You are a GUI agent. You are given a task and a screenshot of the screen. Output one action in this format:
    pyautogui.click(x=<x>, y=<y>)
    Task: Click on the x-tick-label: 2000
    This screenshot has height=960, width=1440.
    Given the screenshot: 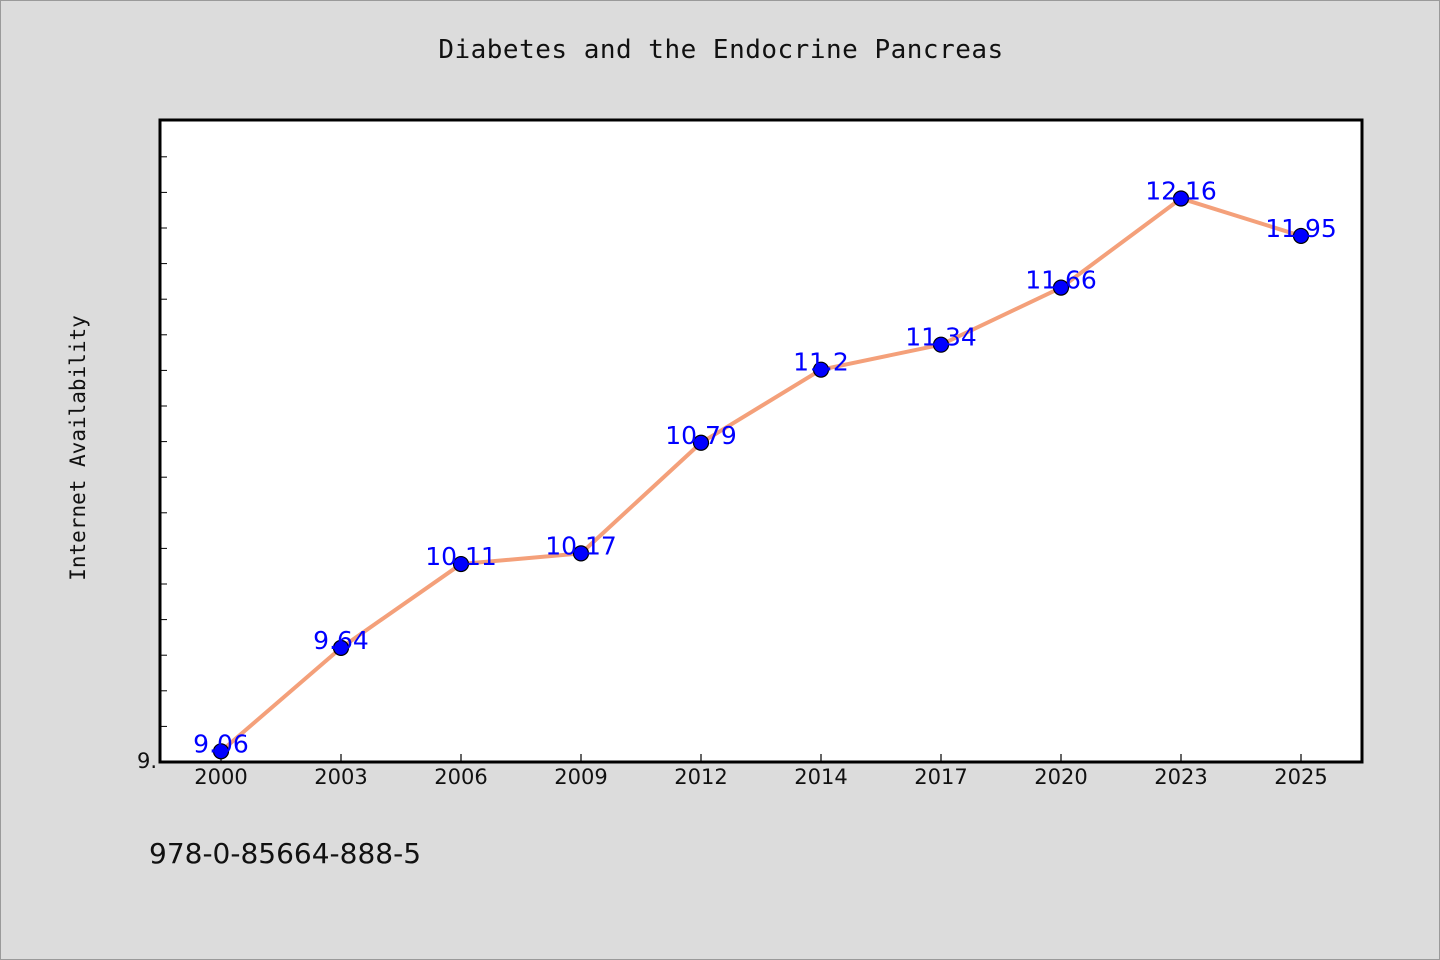 What is the action you would take?
    pyautogui.click(x=220, y=777)
    